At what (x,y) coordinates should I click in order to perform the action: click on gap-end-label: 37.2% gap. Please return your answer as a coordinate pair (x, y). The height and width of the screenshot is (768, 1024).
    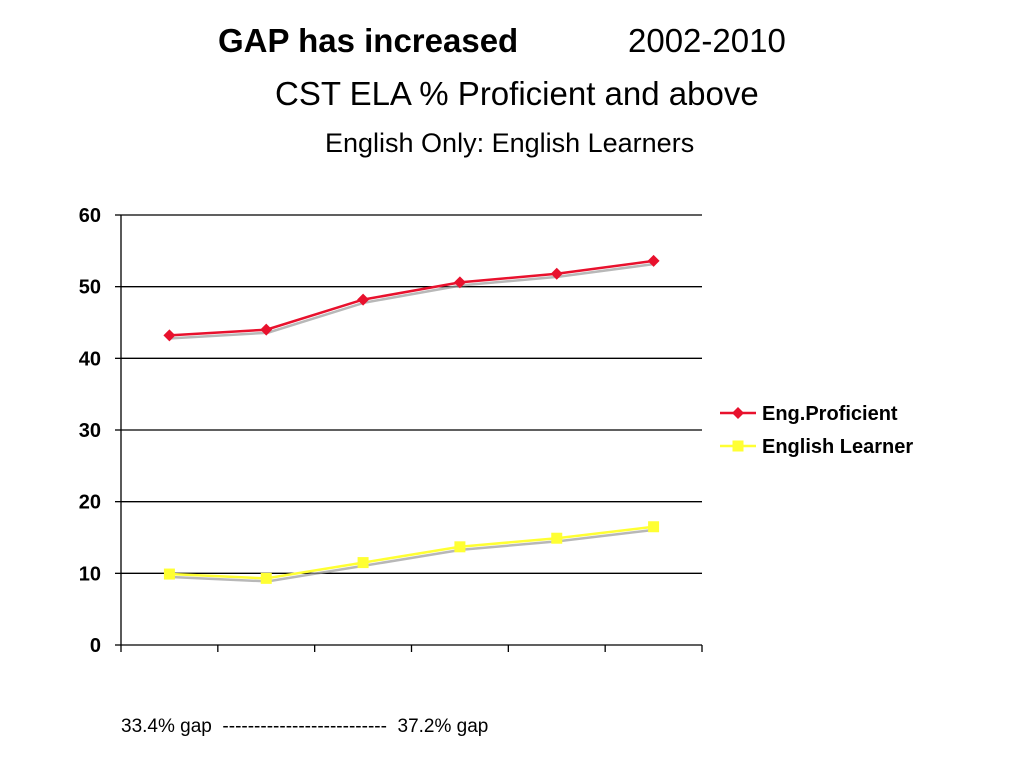
    Looking at the image, I should click on (443, 726).